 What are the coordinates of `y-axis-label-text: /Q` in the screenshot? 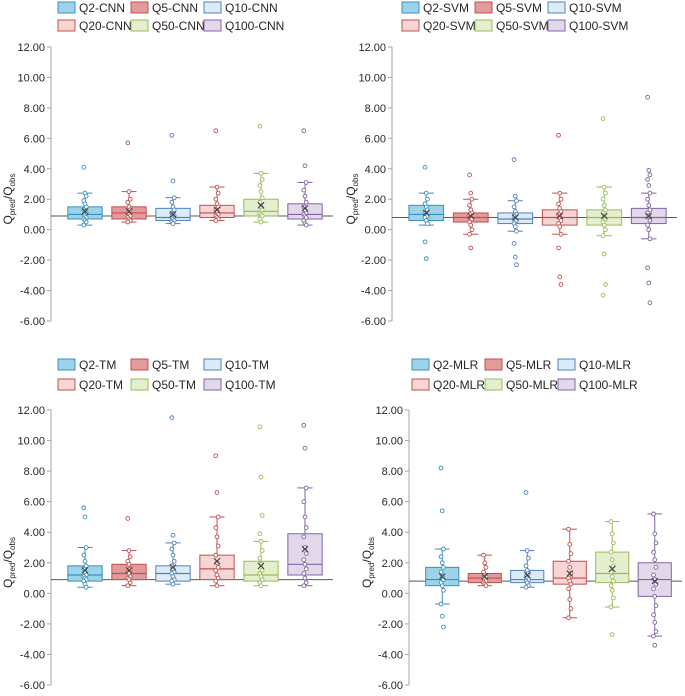 It's located at (367, 556).